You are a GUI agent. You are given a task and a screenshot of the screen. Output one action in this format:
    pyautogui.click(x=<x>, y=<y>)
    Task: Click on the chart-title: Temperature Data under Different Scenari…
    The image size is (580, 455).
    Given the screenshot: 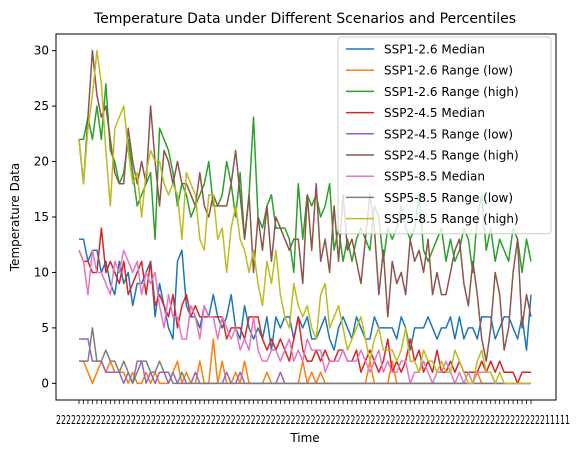 What is the action you would take?
    pyautogui.click(x=304, y=19)
    